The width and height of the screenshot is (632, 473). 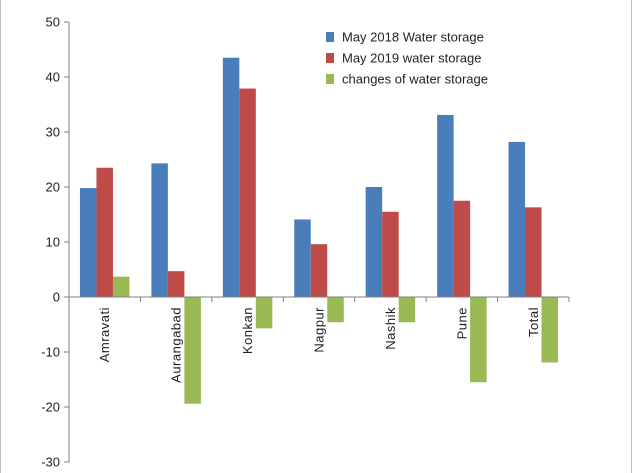 I want to click on legend-entry: May 2018 Water storage, so click(x=413, y=37).